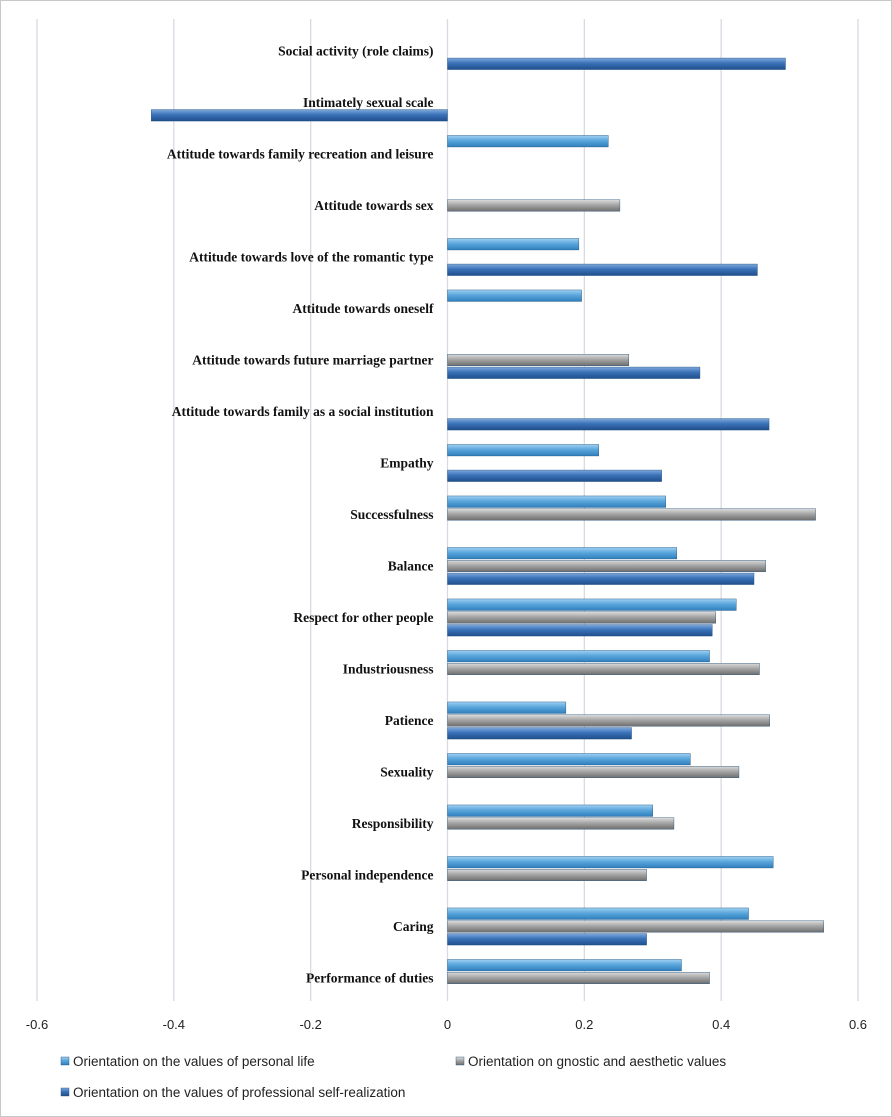  I want to click on category-label: Intimately sexual scale, so click(368, 102).